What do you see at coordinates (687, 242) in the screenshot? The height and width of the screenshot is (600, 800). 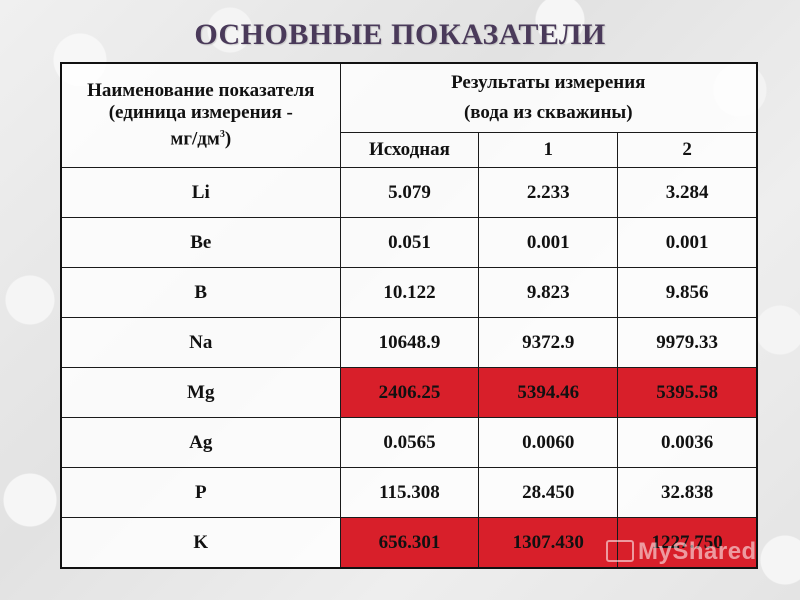 I see `value-2-cell: 0.001` at bounding box center [687, 242].